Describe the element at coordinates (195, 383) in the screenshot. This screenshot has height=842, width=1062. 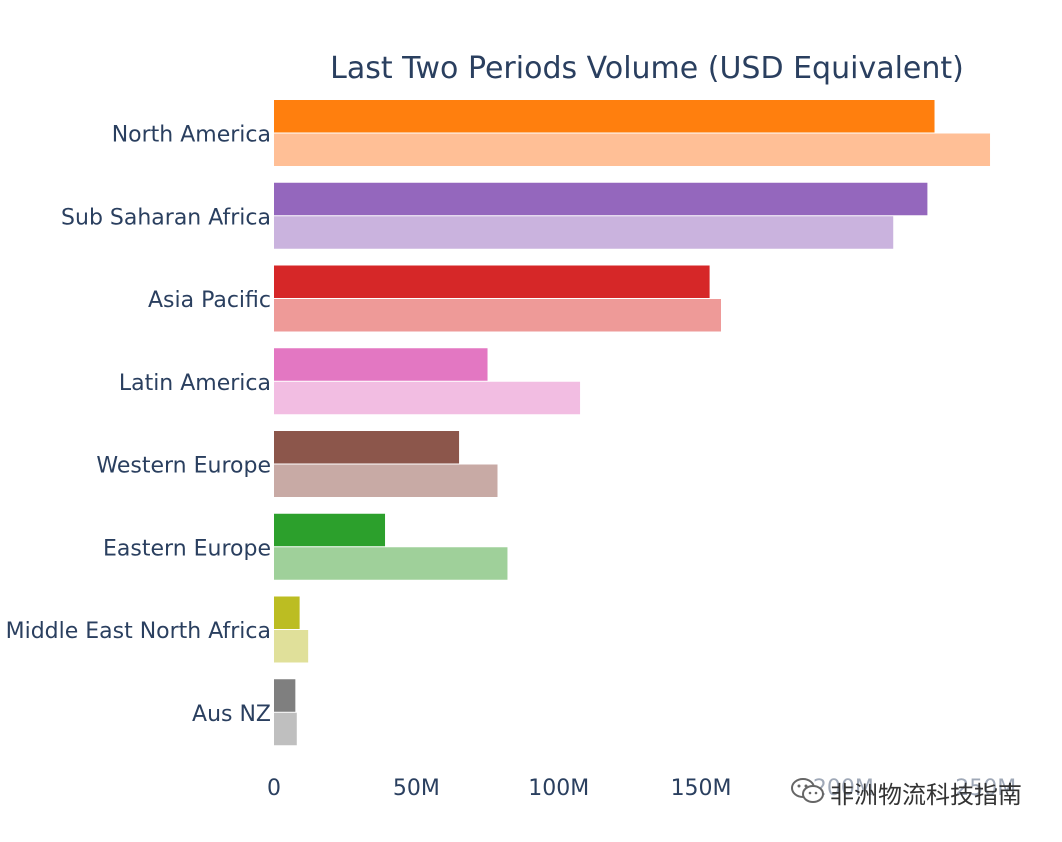
I see `category-label: Latin America` at that location.